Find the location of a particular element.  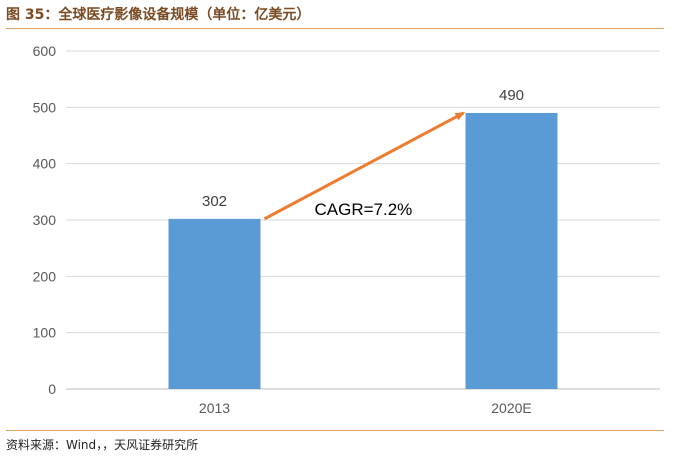

y-tick-label: 400 is located at coordinates (45, 164).